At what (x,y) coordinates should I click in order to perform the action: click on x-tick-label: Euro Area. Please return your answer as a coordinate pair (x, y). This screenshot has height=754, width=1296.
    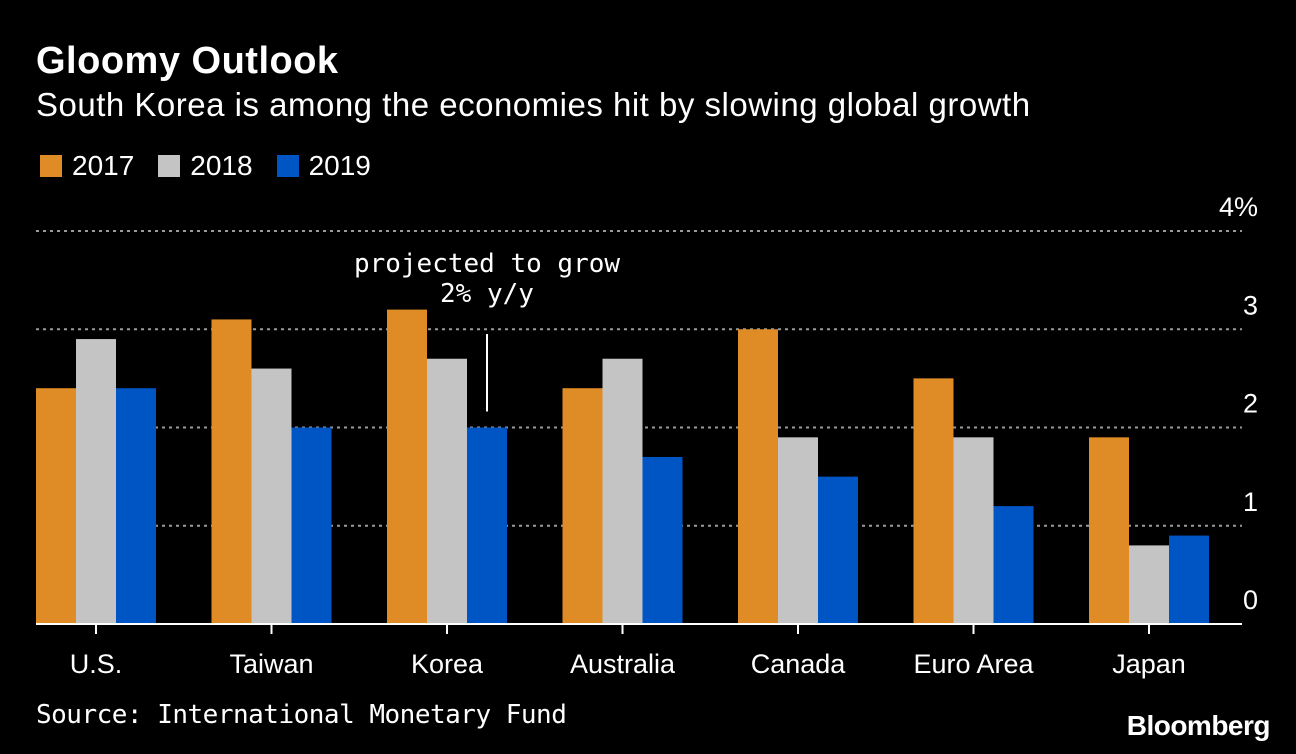
    Looking at the image, I should click on (973, 664).